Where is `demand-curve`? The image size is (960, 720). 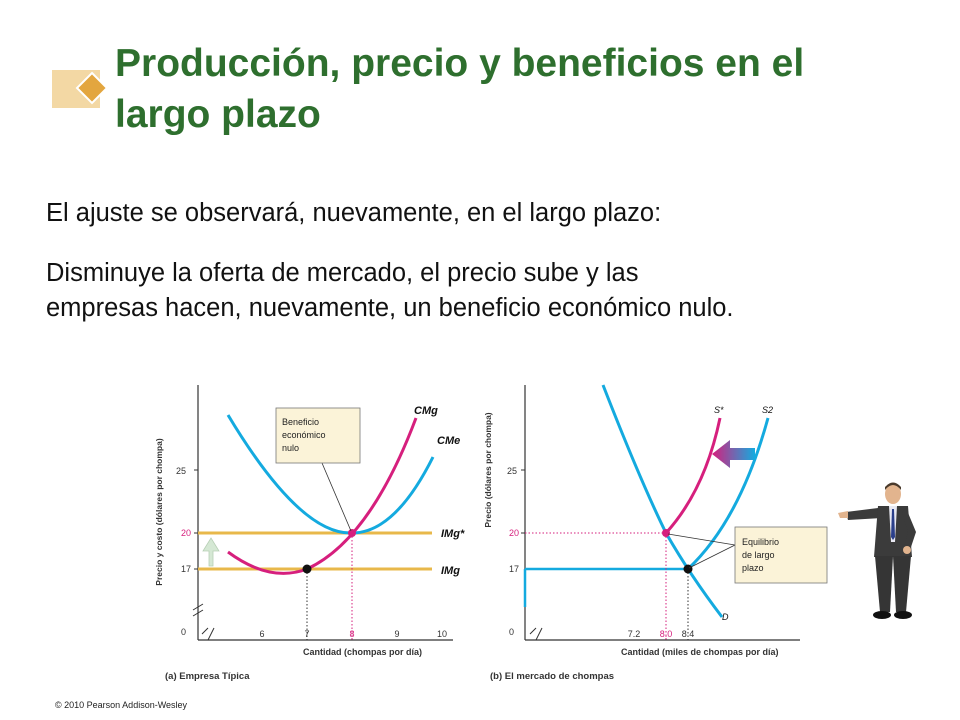
demand-curve is located at coordinates (662, 501).